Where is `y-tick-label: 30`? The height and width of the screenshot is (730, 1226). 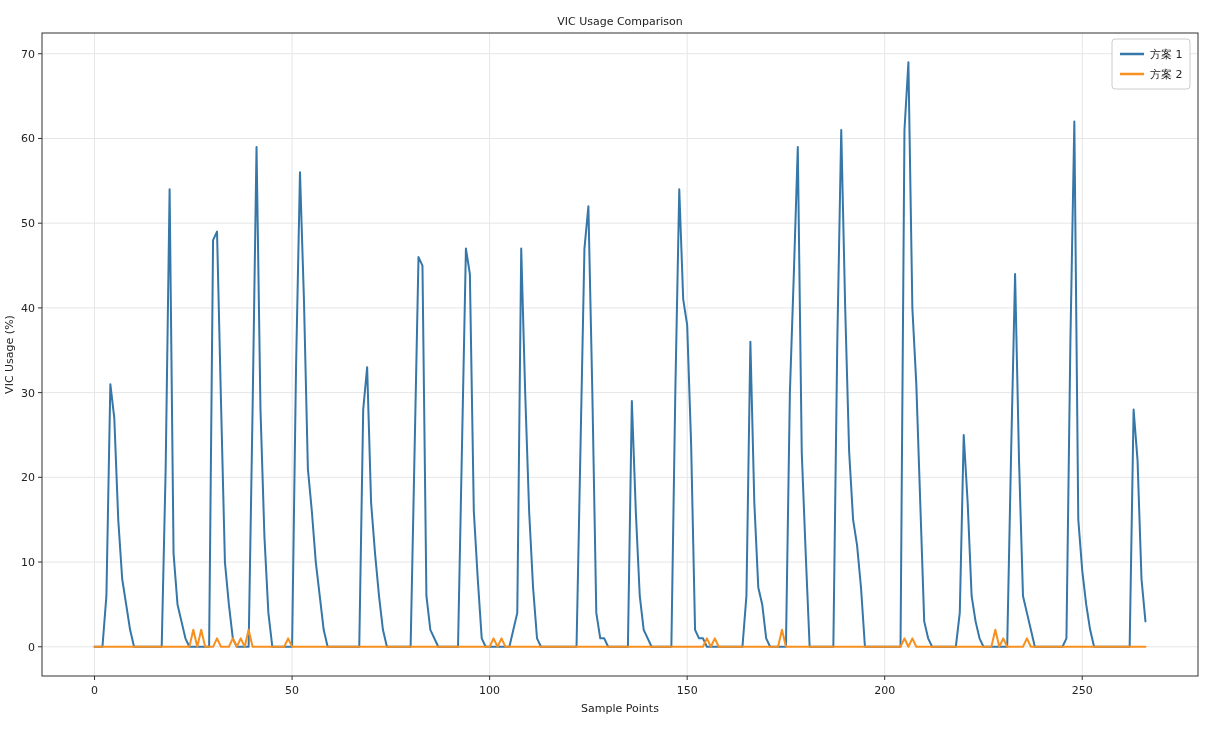
y-tick-label: 30 is located at coordinates (28, 393).